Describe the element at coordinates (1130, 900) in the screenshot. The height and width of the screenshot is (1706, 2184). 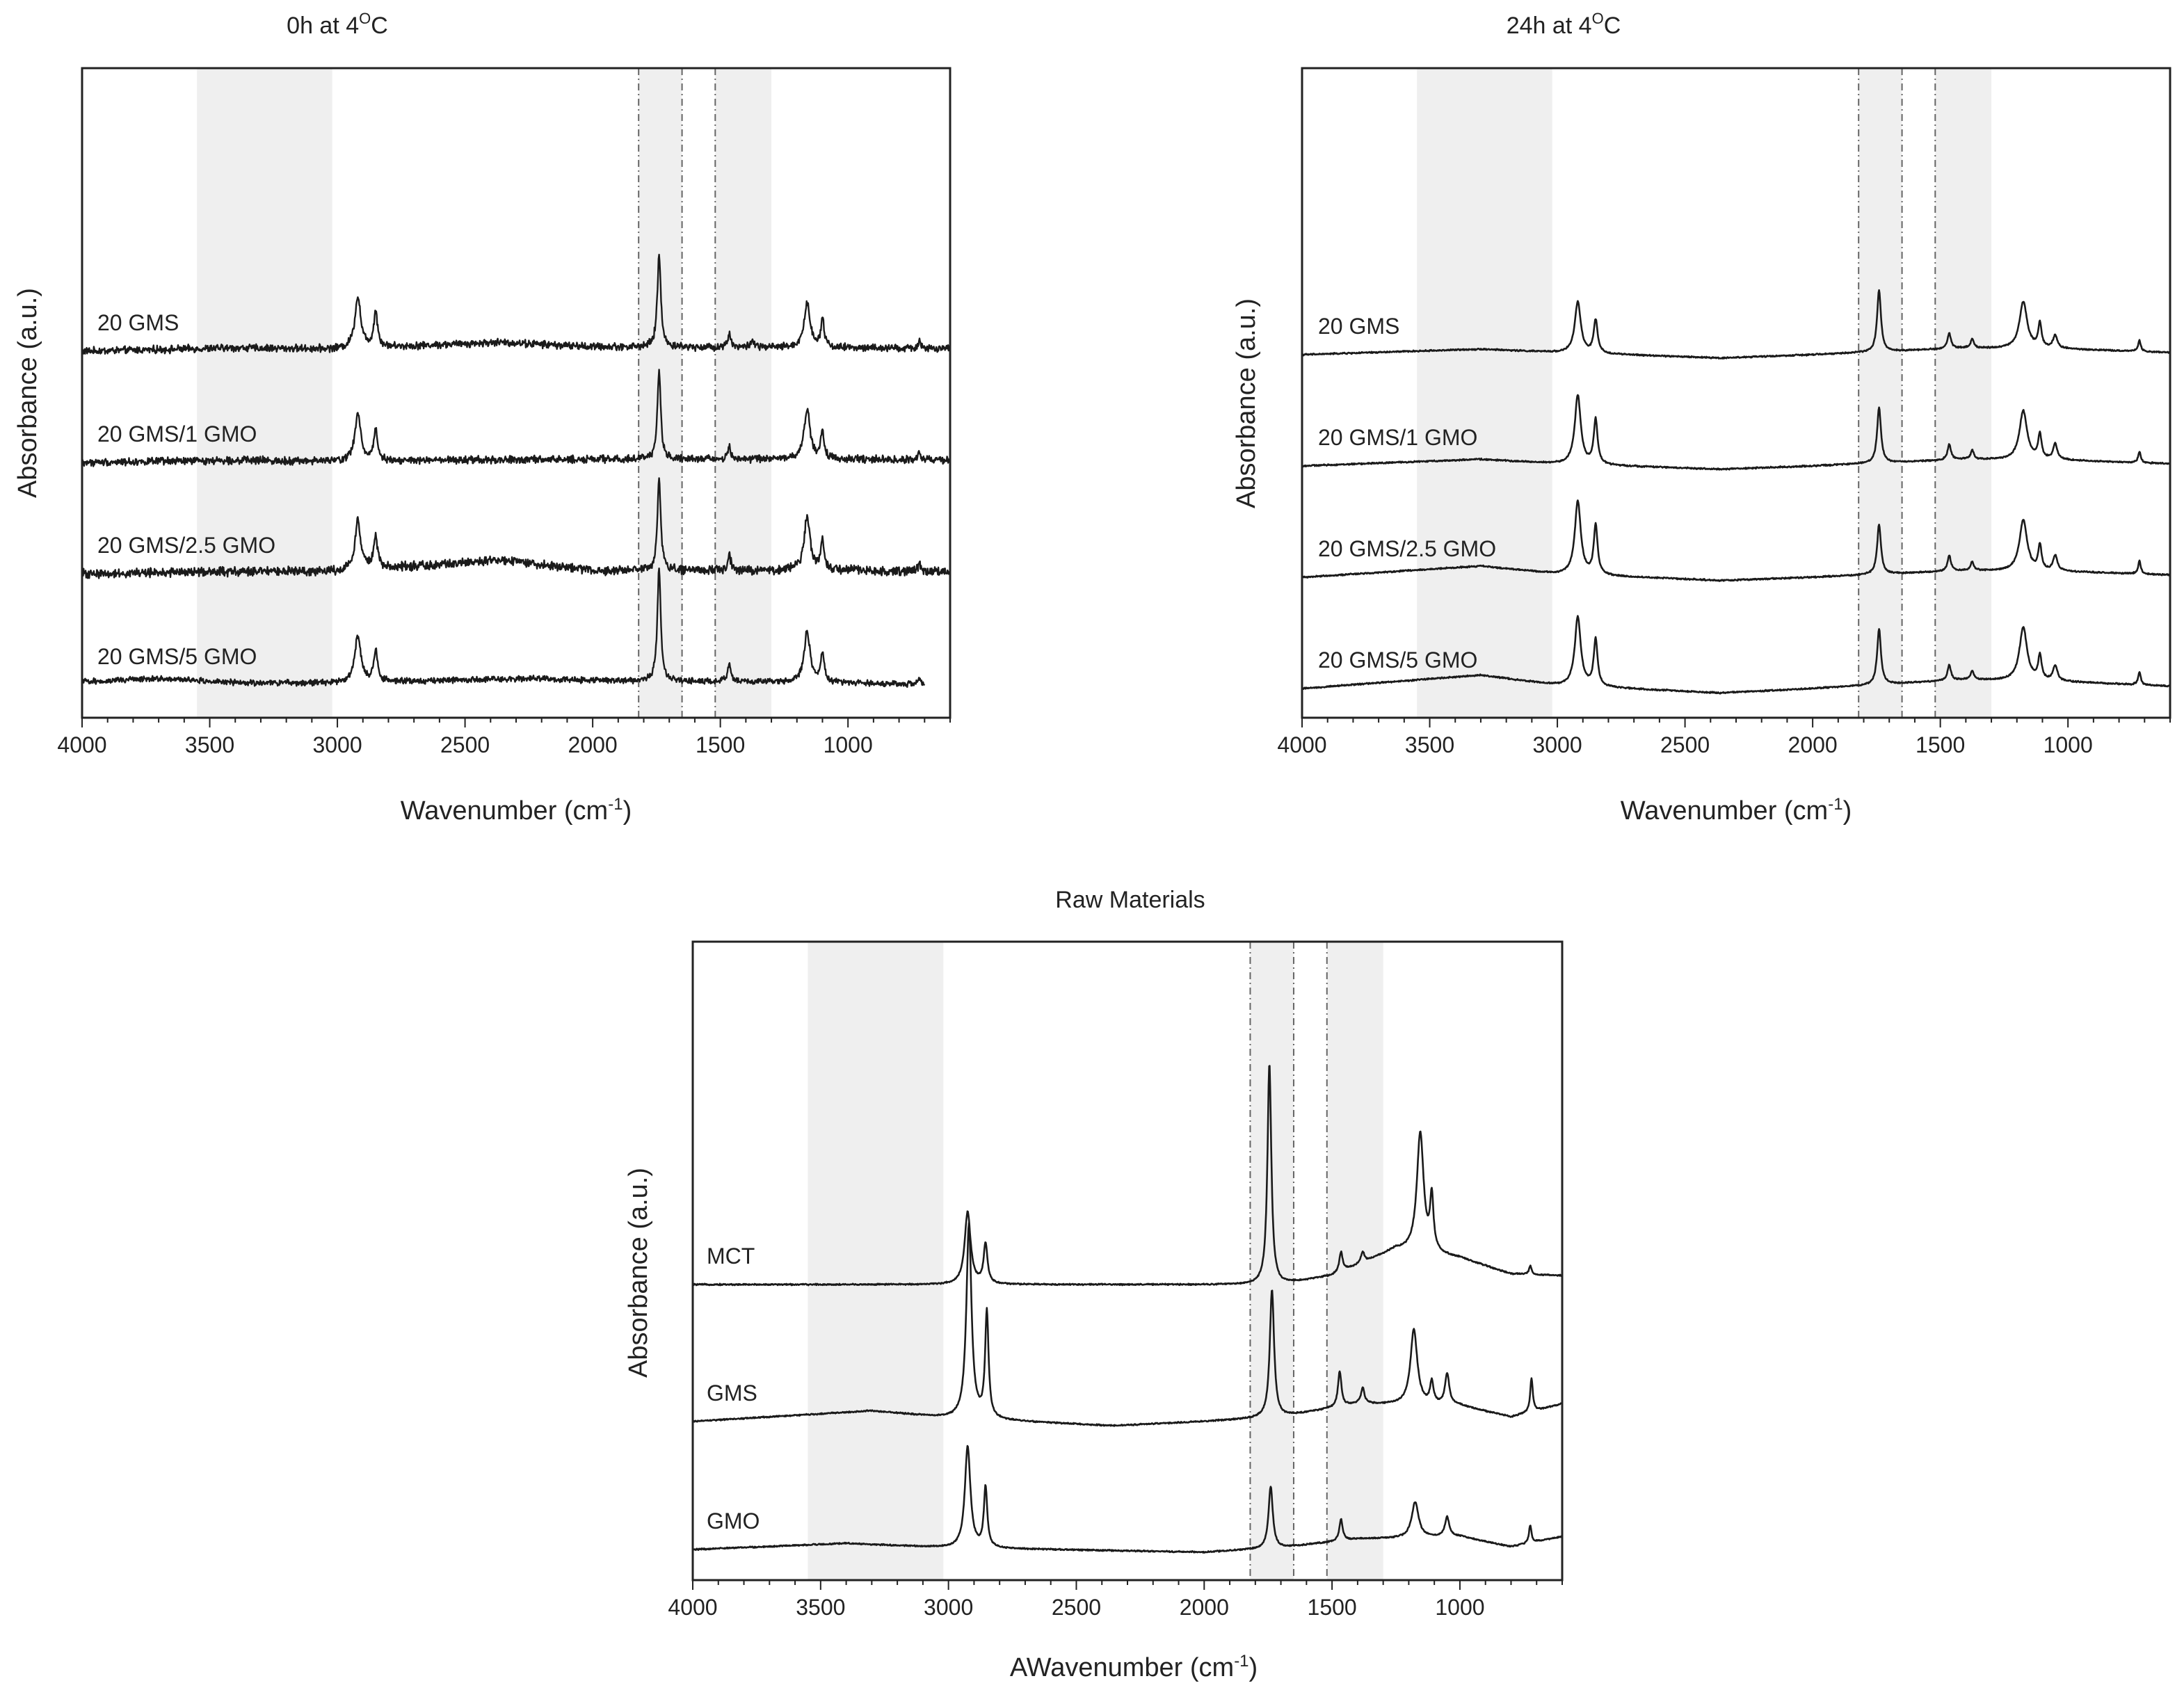
I see `panel-title: Raw Materials` at that location.